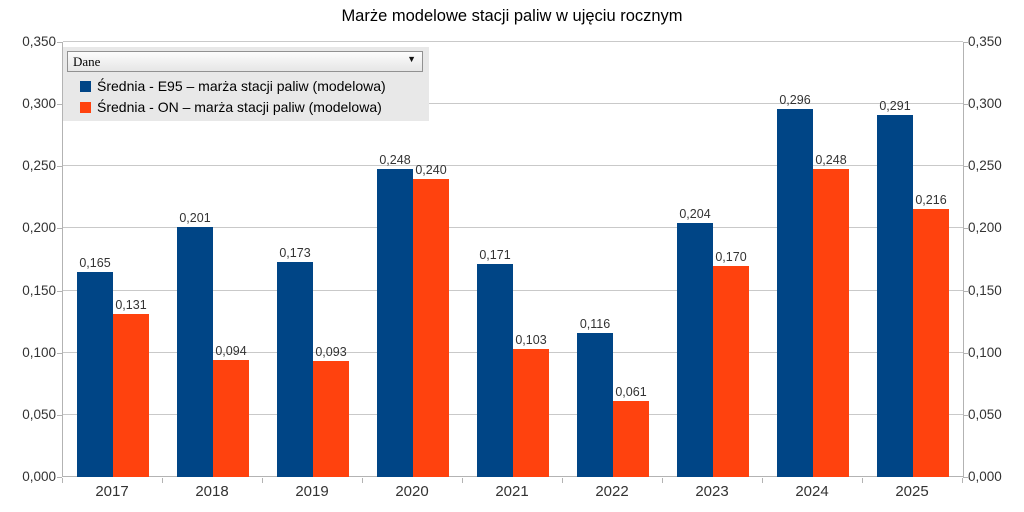 Image resolution: width=1024 pixels, height=512 pixels. I want to click on bar-value-label-e95-2020: 0,248, so click(395, 159).